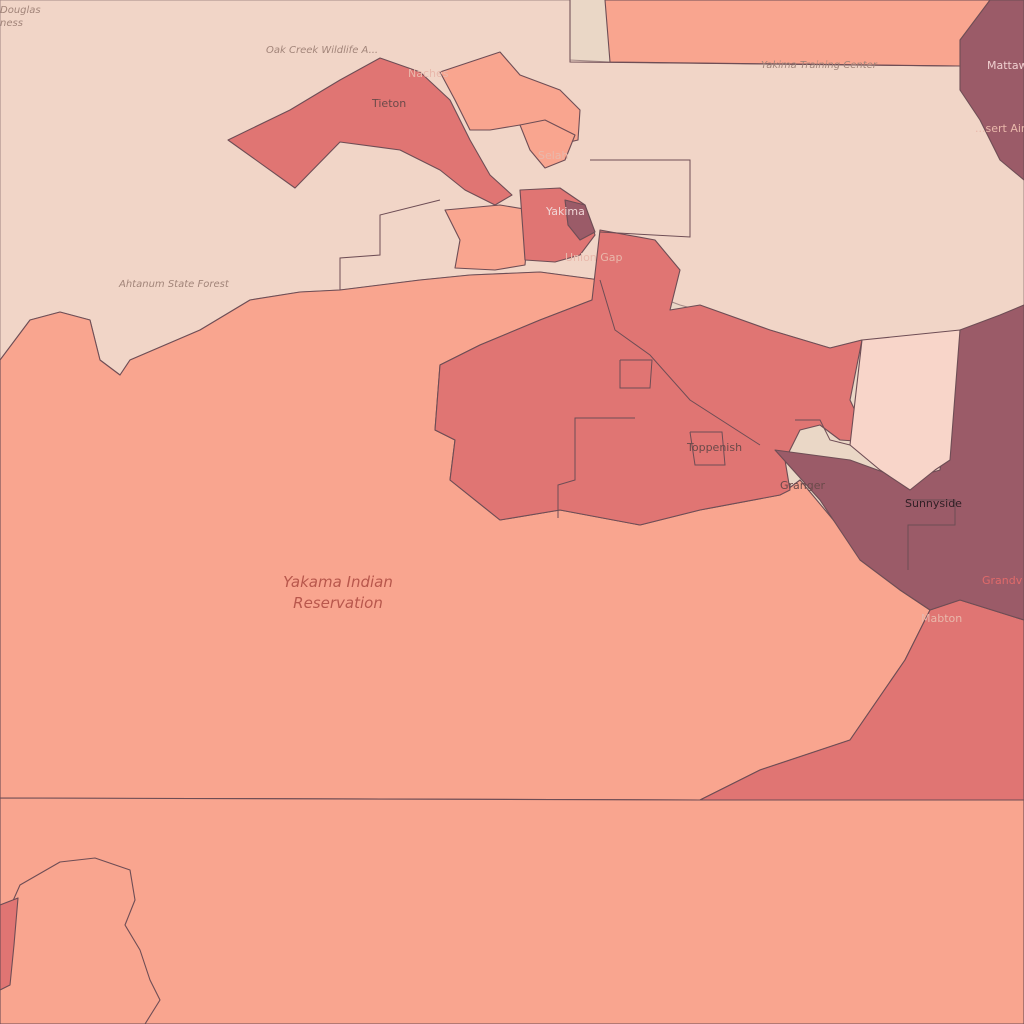  I want to click on region-southwest-inset, so click(80, 940).